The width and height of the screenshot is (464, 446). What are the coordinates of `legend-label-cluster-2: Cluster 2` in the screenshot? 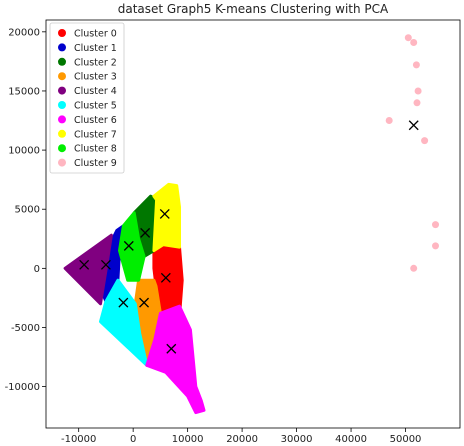 It's located at (95, 62).